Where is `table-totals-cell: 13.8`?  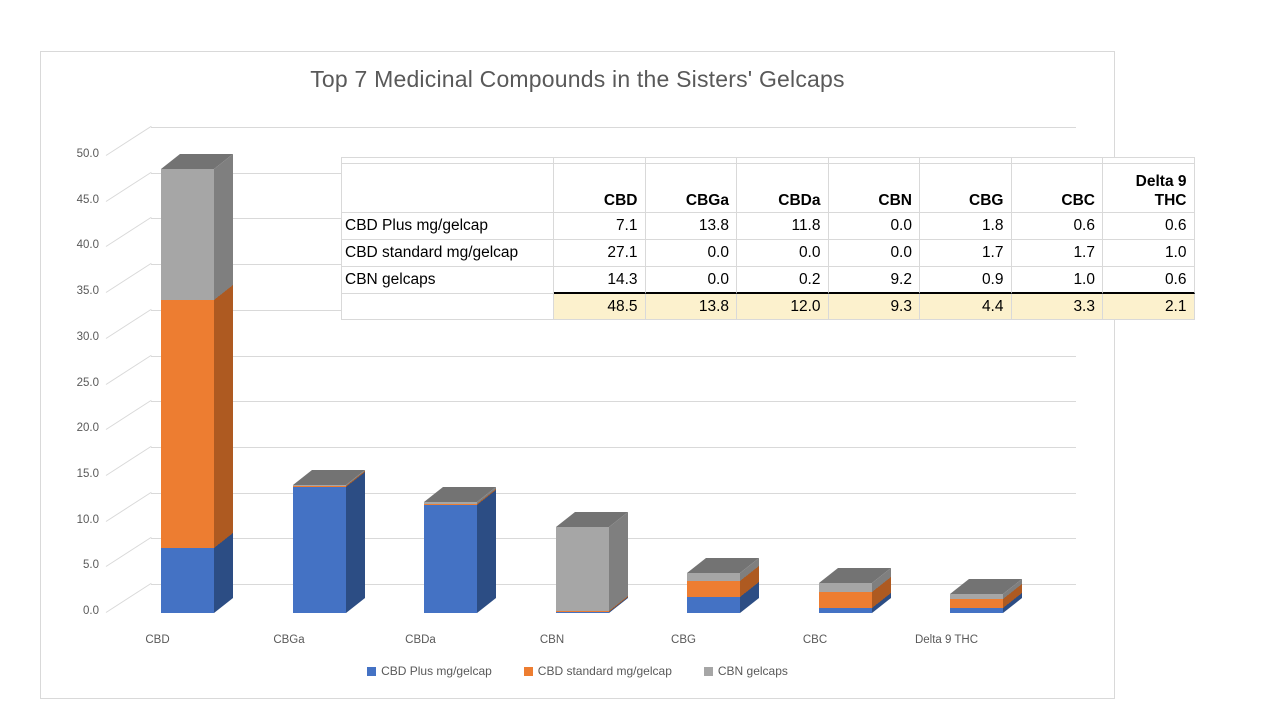
table-totals-cell: 13.8 is located at coordinates (691, 307).